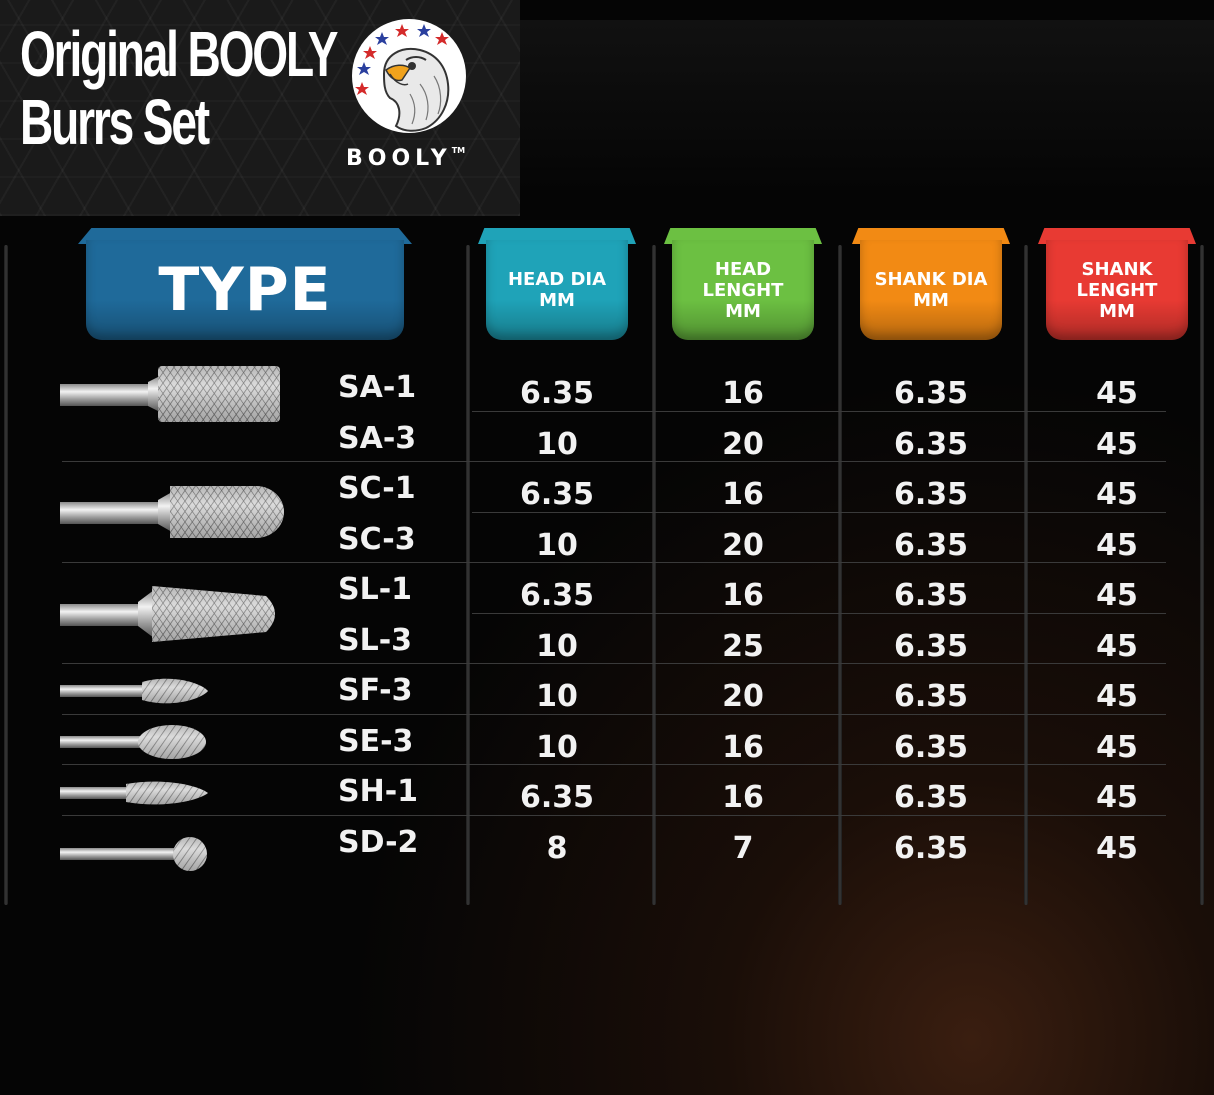 The width and height of the screenshot is (1214, 1095). What do you see at coordinates (557, 848) in the screenshot?
I see `cell-head-dia: 8` at bounding box center [557, 848].